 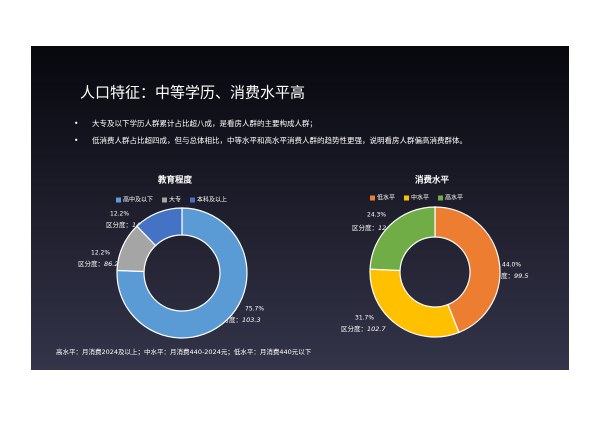 I want to click on index-label: 区分度：99.5, so click(x=508, y=275).